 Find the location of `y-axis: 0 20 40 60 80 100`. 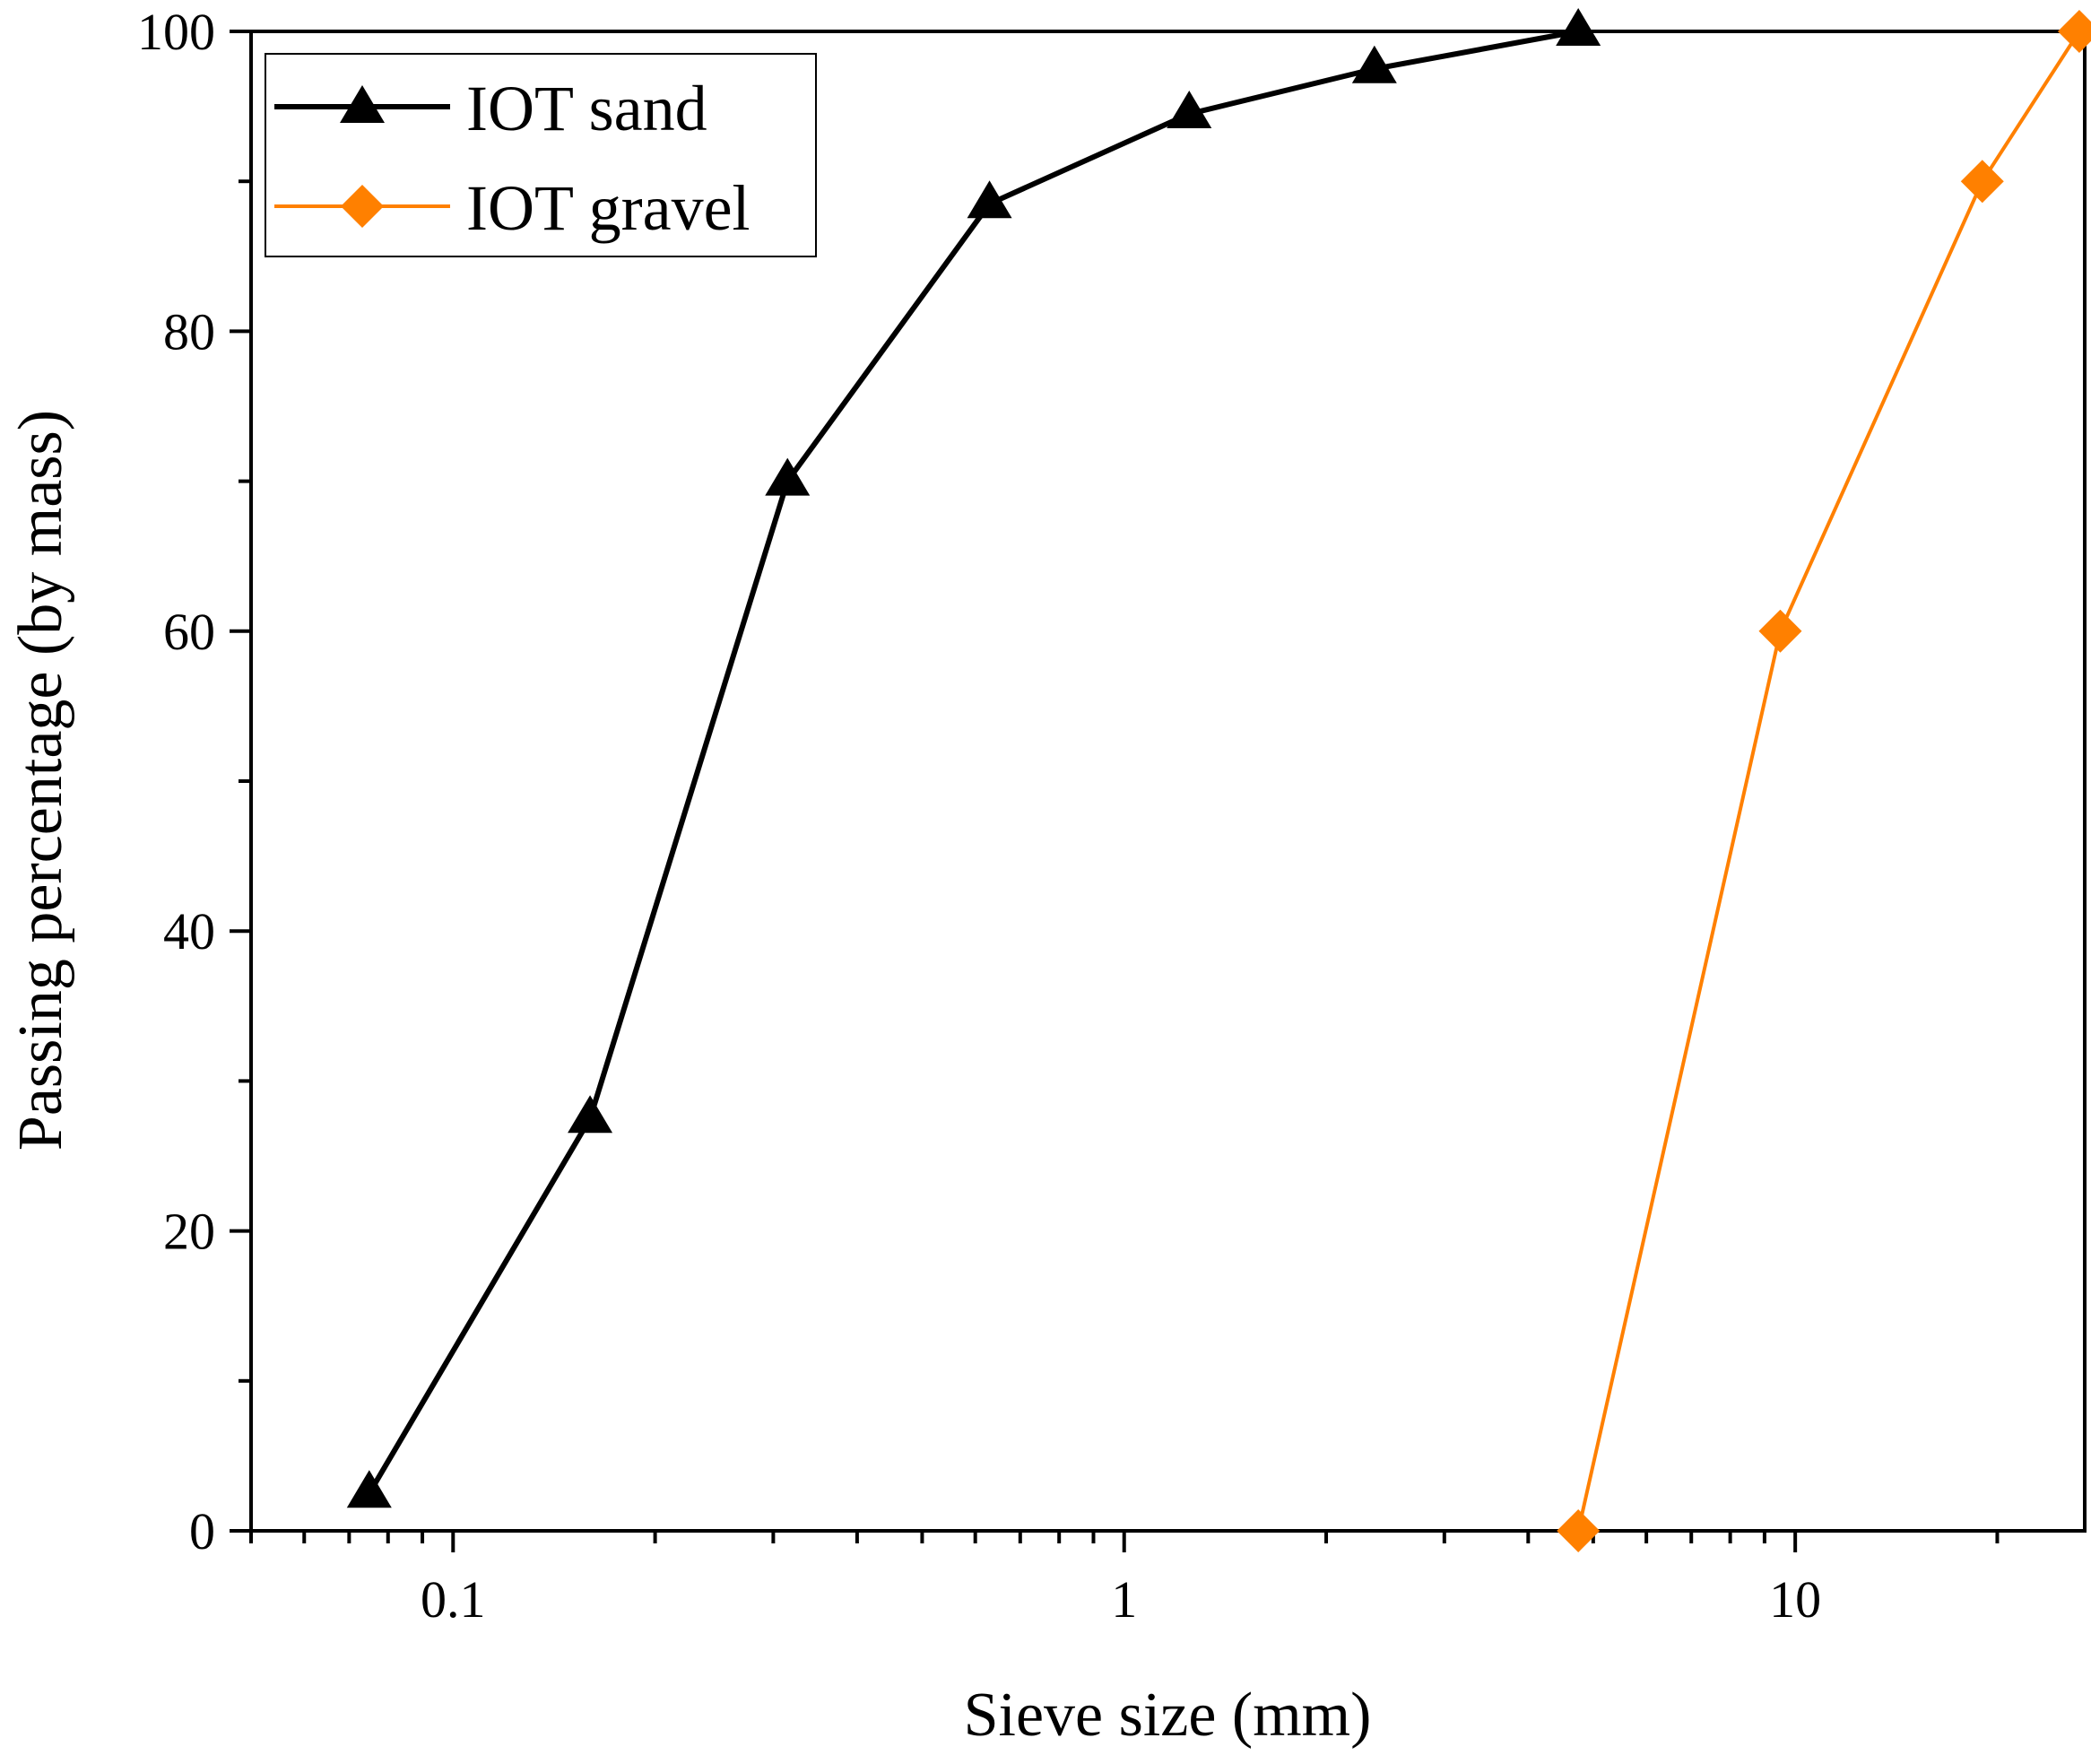

y-axis: 0 20 40 60 80 100 is located at coordinates (194, 781).